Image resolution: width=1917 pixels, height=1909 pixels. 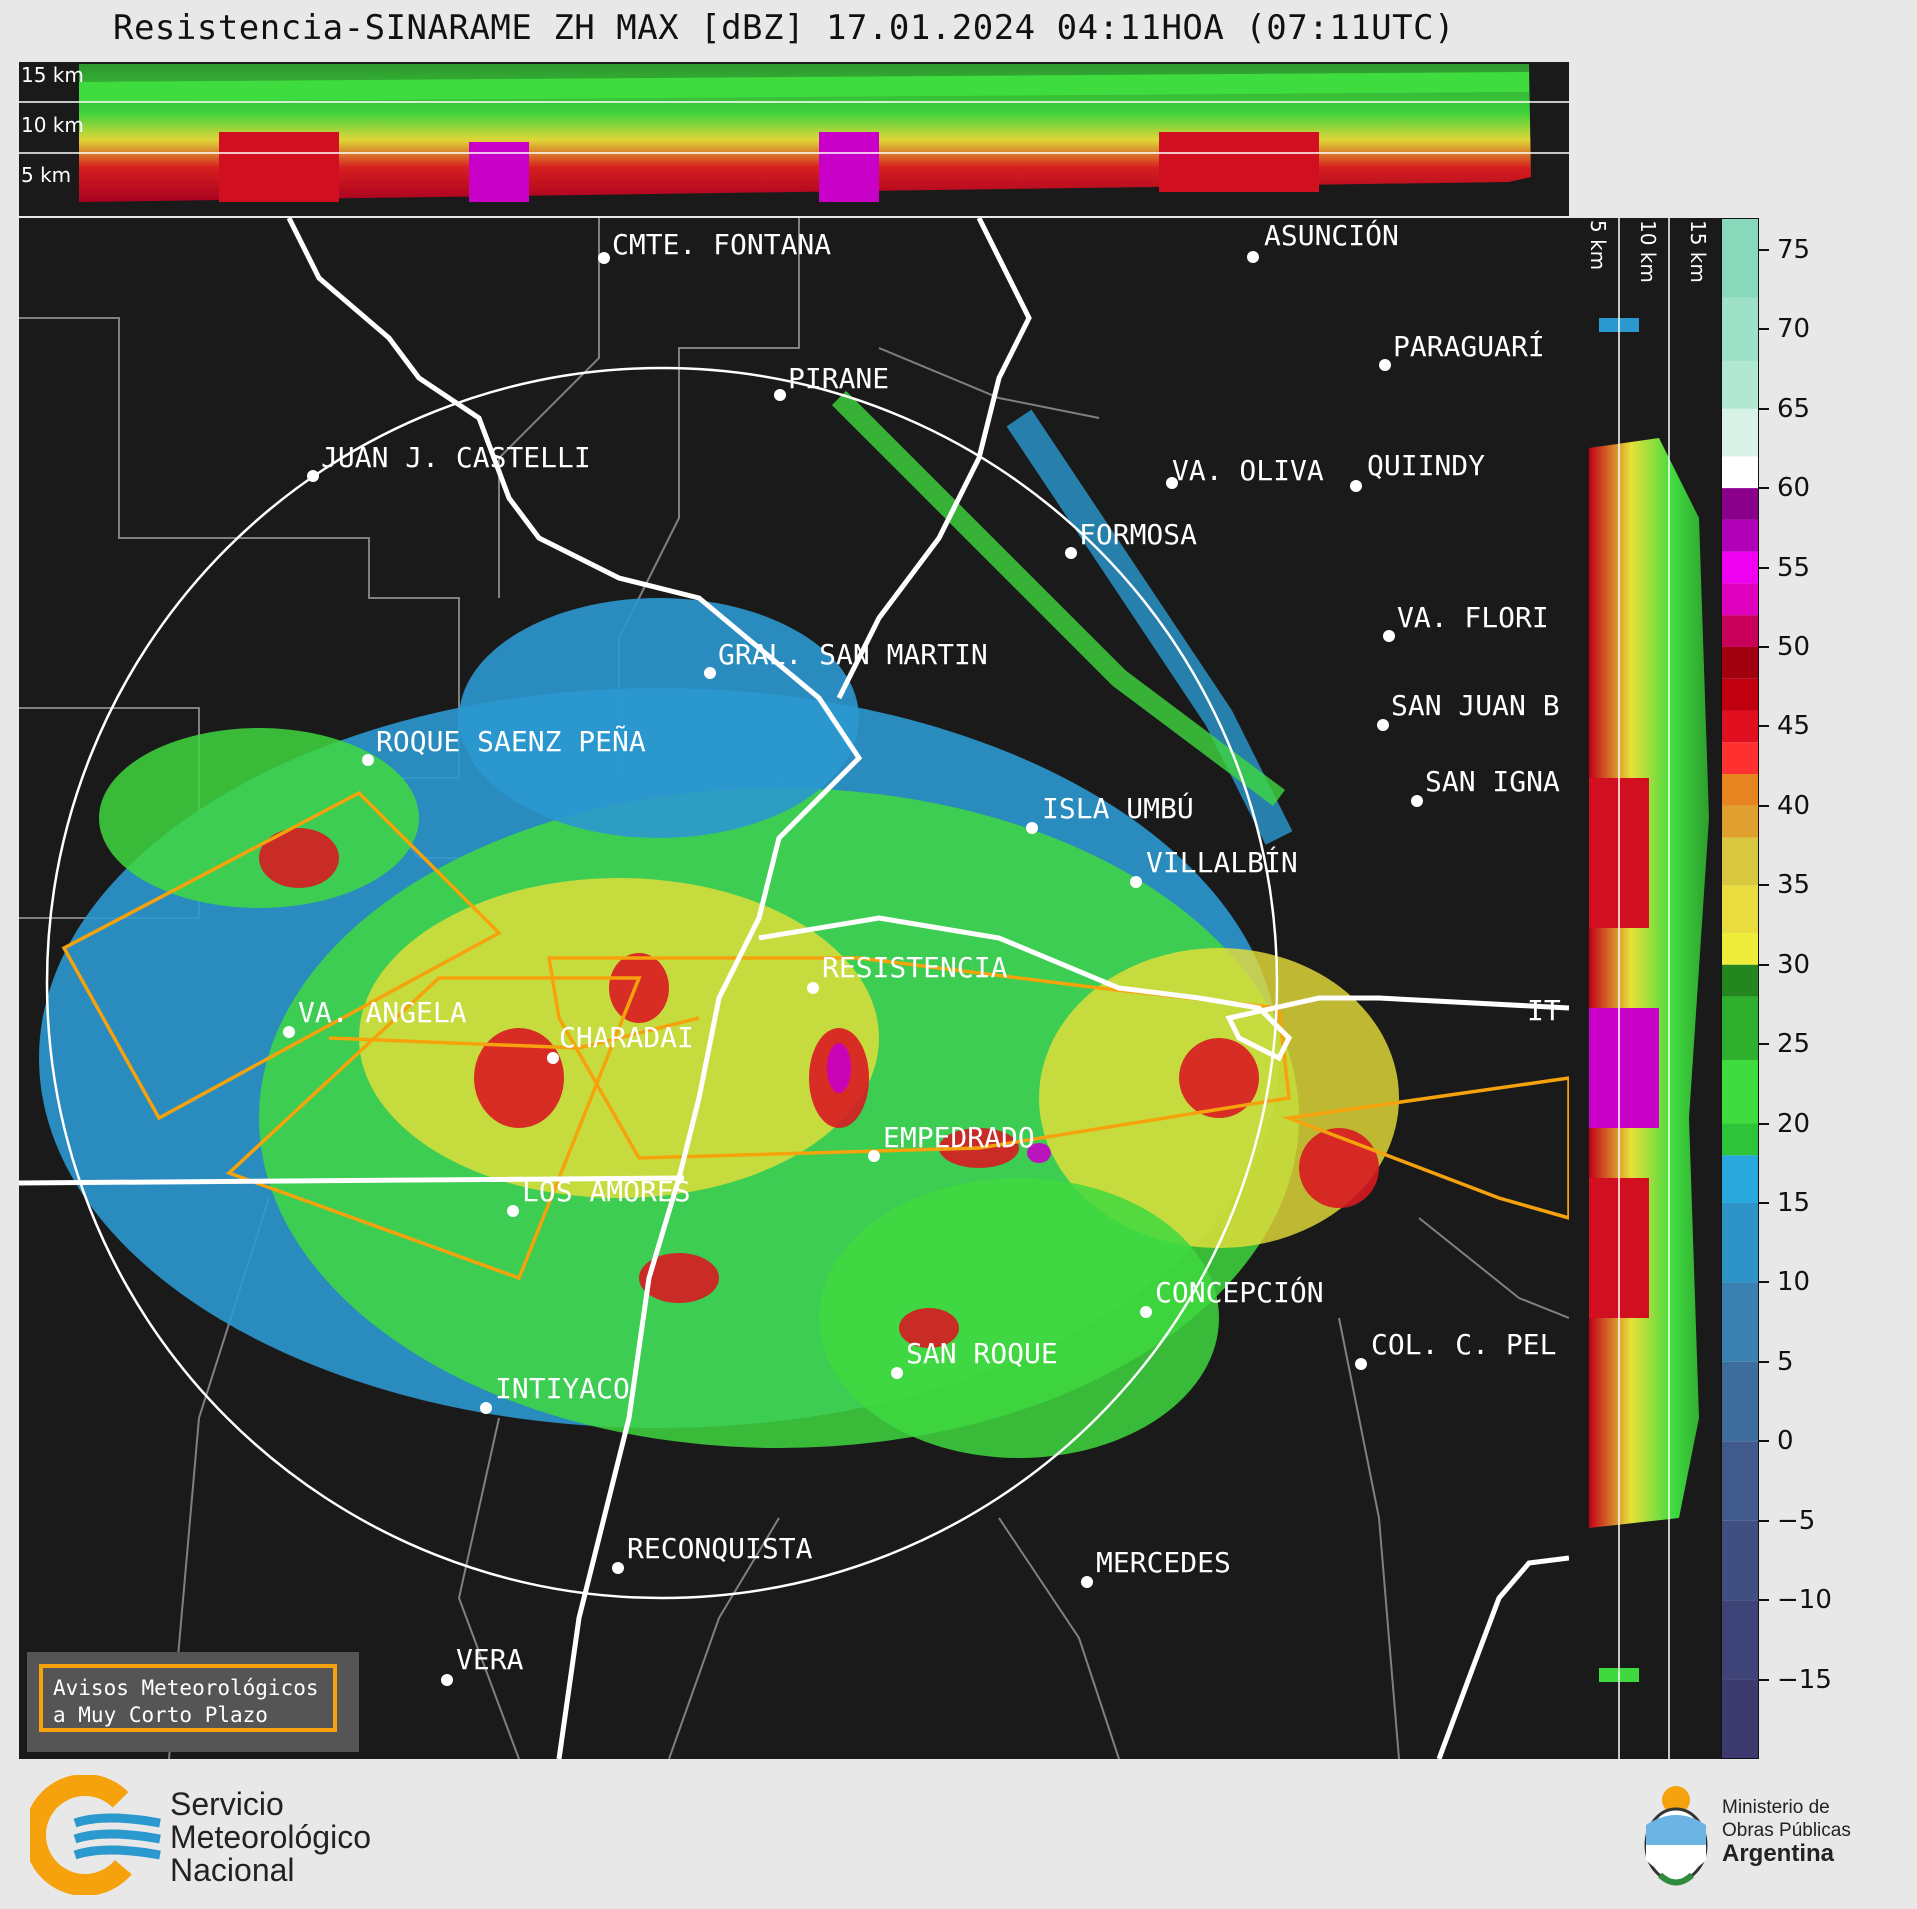 I want to click on city-mercedes: MERCEDES, so click(x=1163, y=1562).